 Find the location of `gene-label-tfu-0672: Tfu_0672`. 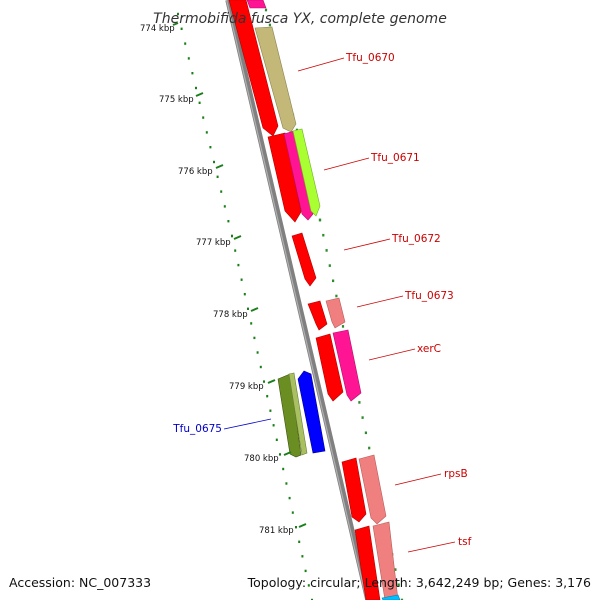

gene-label-tfu-0672: Tfu_0672 is located at coordinates (416, 239).